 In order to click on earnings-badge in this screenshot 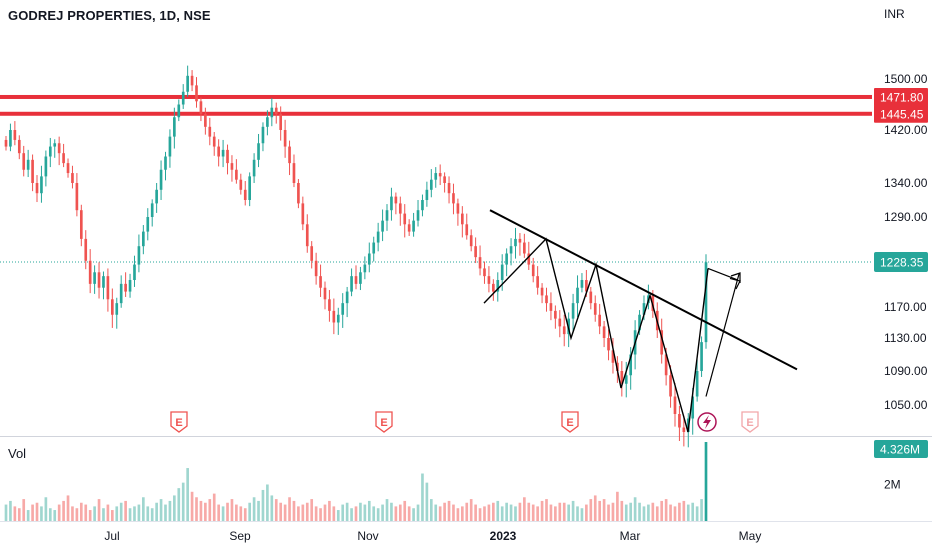, I will do `click(570, 422)`.